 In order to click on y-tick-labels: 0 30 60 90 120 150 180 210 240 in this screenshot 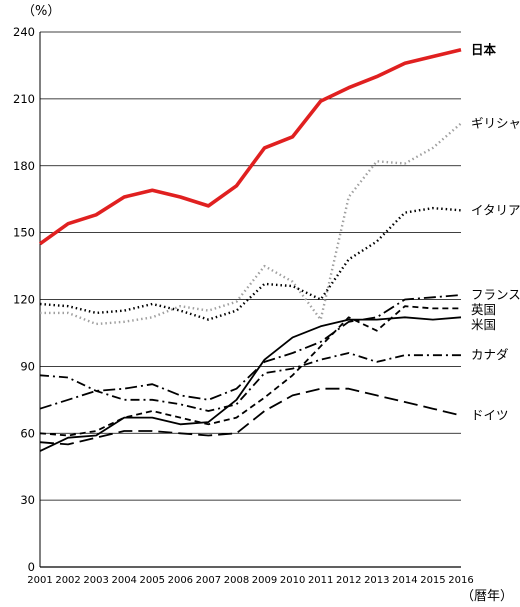, I will do `click(24, 299)`.